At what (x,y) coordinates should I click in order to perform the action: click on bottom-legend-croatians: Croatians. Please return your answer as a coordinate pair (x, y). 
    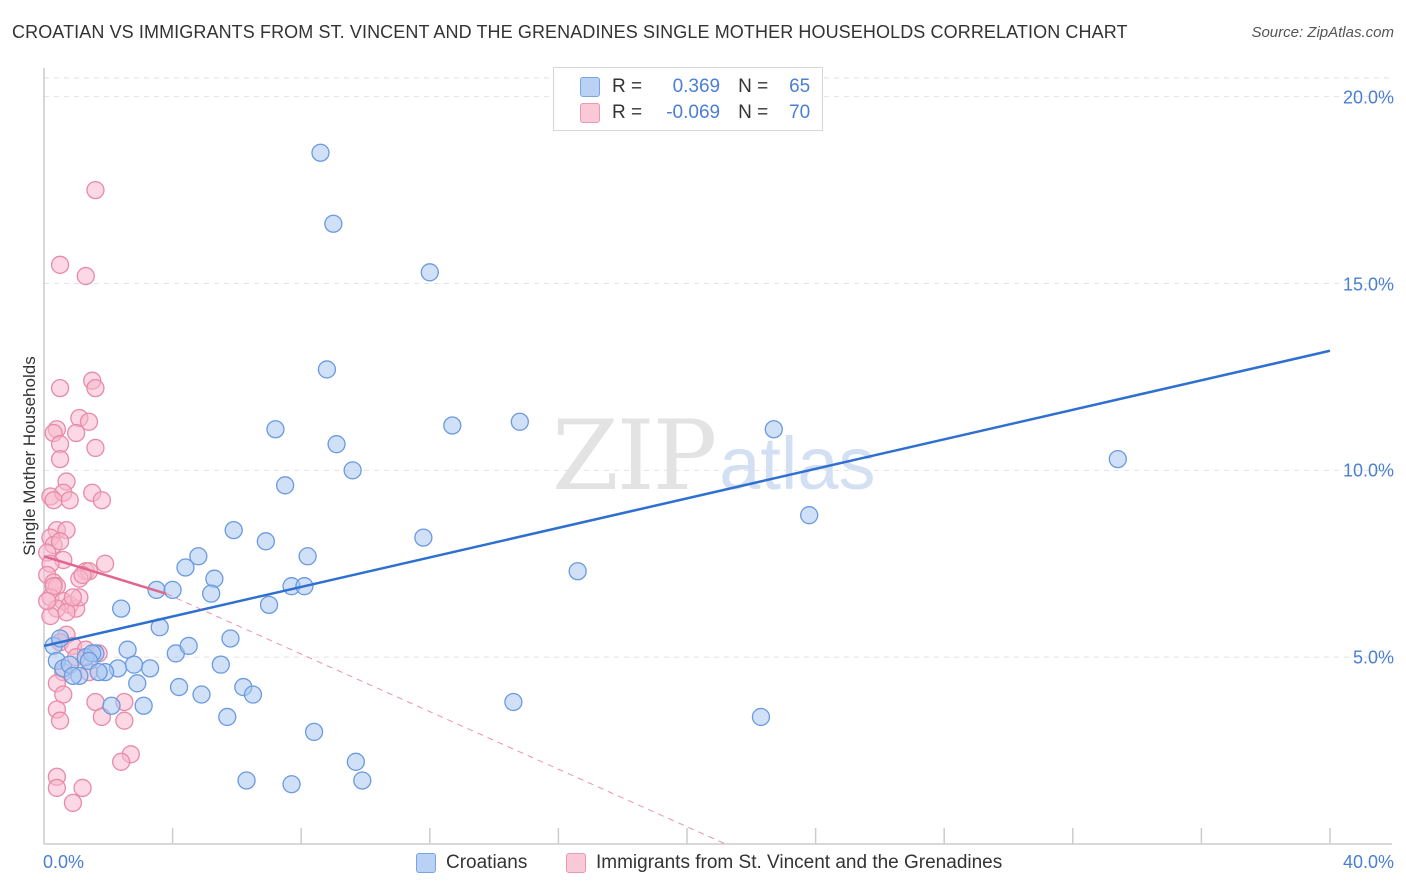
    Looking at the image, I should click on (471, 863).